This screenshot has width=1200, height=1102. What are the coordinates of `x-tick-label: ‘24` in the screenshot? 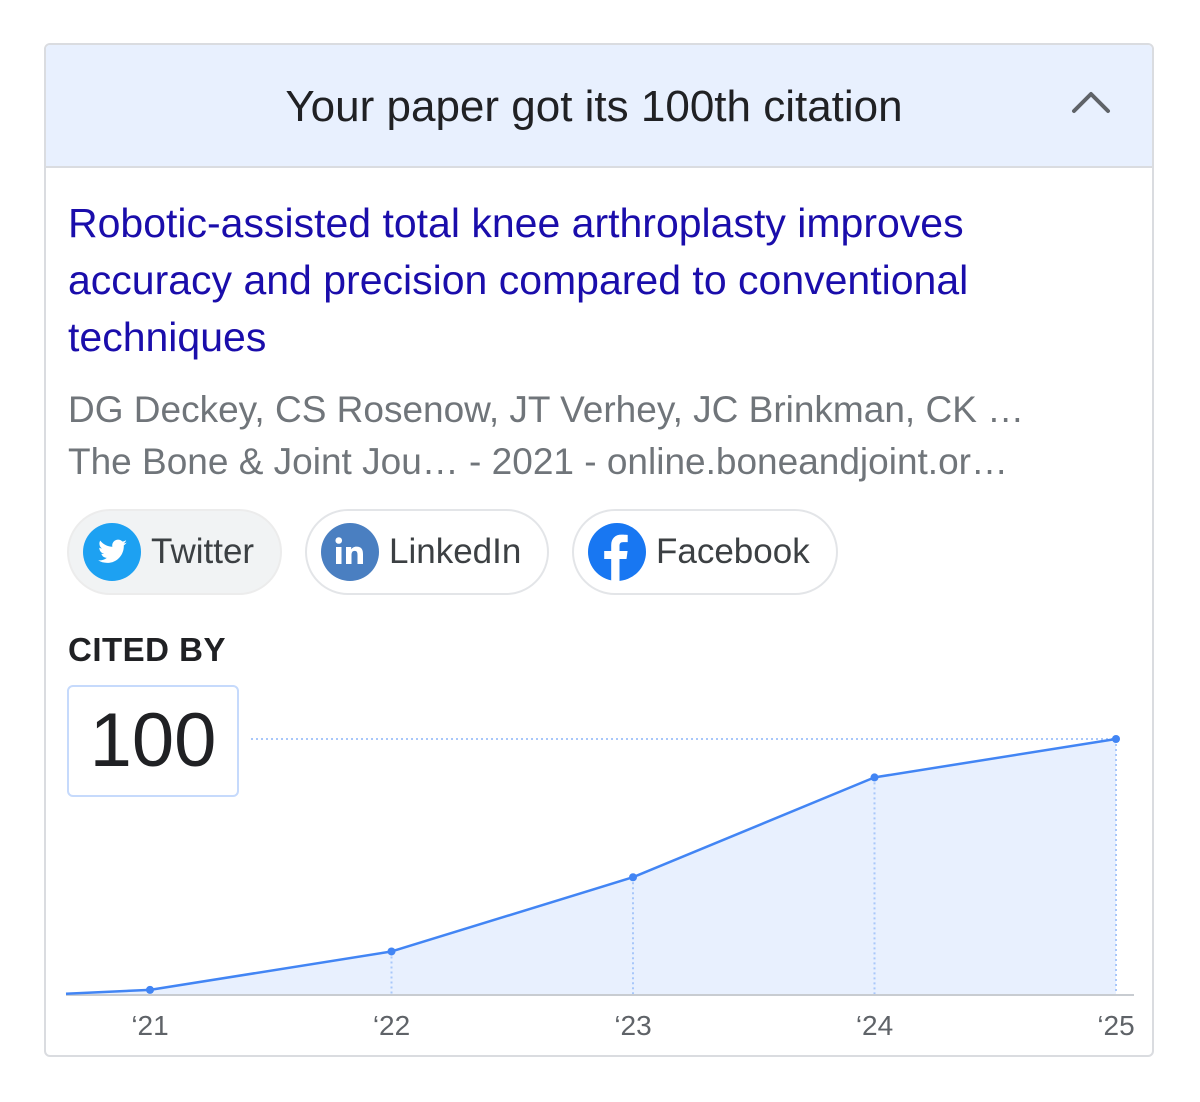 It's located at (874, 1025).